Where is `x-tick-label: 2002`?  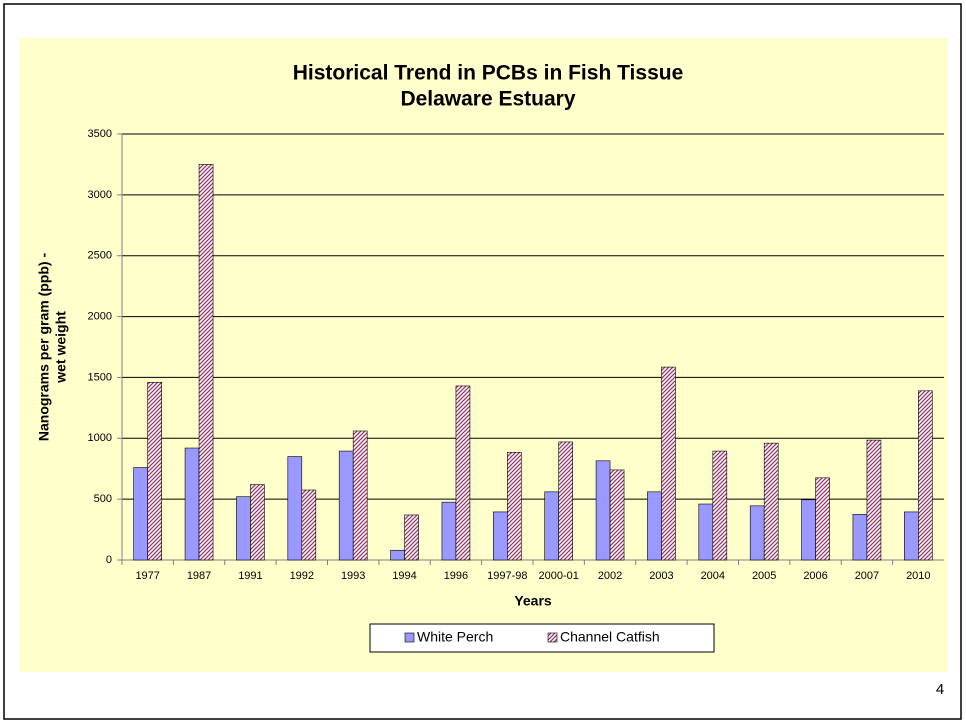 x-tick-label: 2002 is located at coordinates (610, 576).